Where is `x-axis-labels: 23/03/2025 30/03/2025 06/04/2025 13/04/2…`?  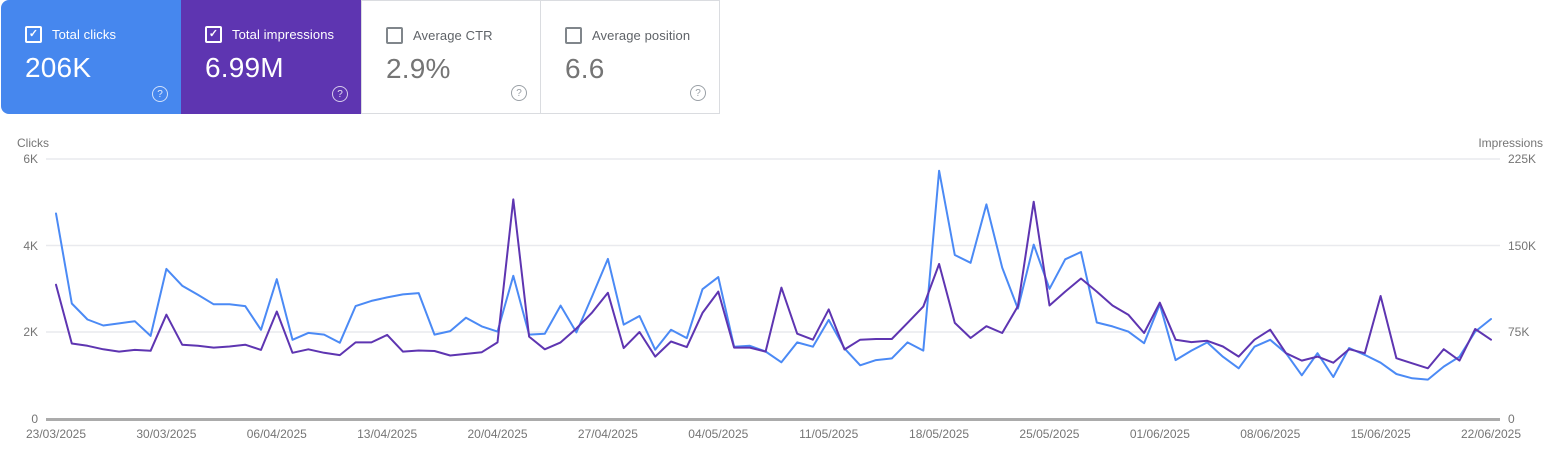 x-axis-labels: 23/03/2025 30/03/2025 06/04/2025 13/04/2… is located at coordinates (778, 435).